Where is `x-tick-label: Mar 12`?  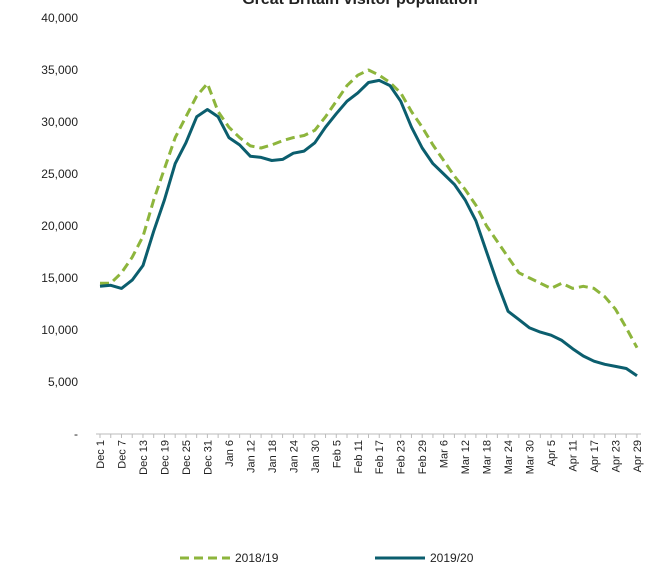 x-tick-label: Mar 12 is located at coordinates (466, 457).